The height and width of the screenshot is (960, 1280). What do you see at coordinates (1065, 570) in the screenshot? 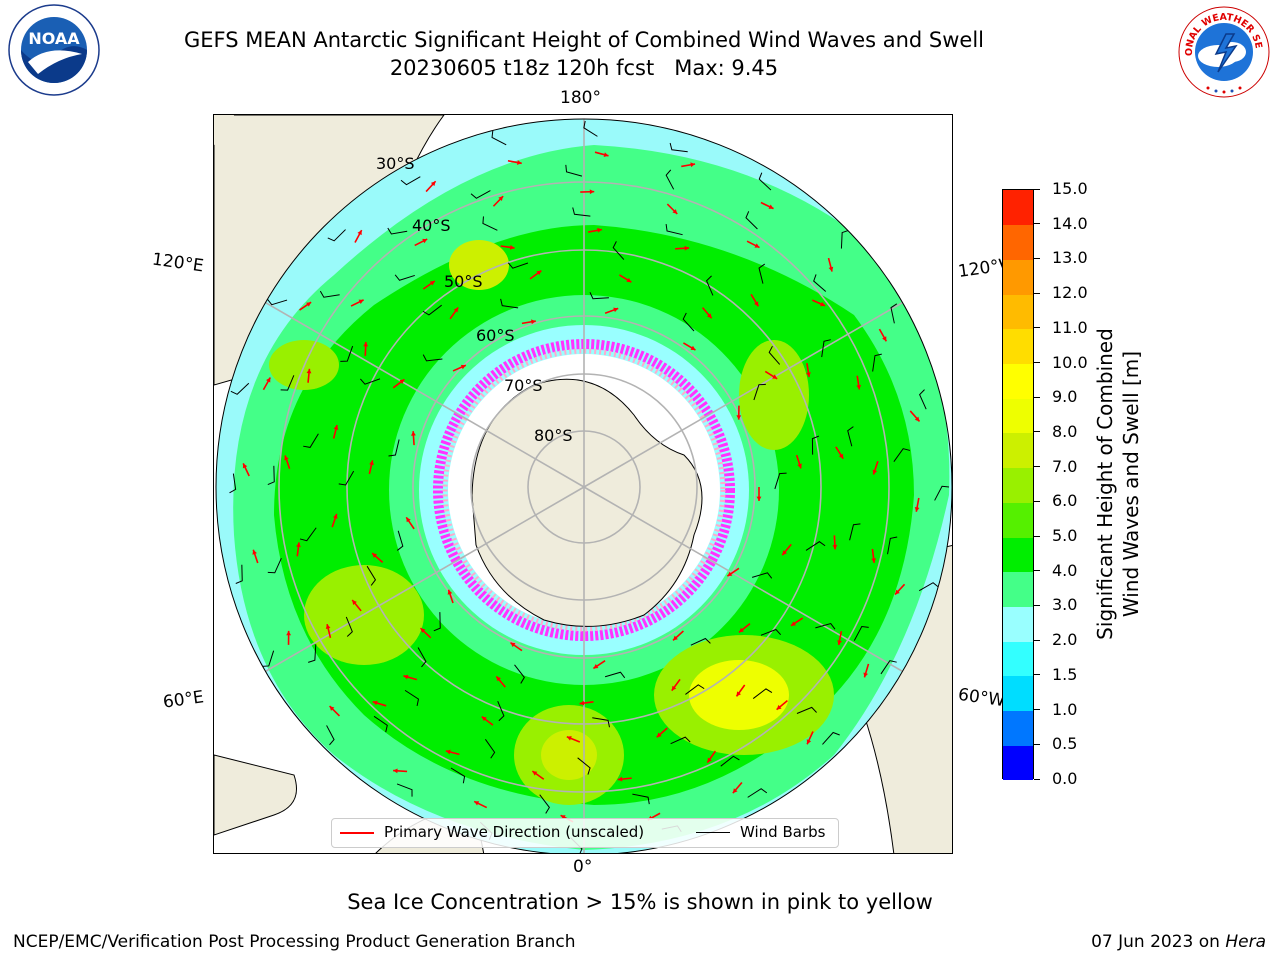
I see `colorbar-tick-label: 4.0` at bounding box center [1065, 570].